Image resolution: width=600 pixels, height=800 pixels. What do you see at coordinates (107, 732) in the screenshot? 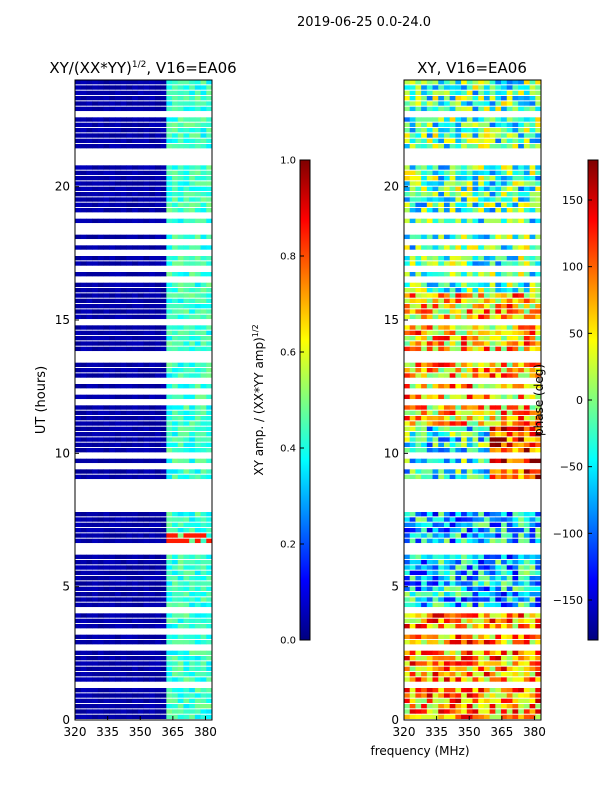
I see `amplitude-xtick-label: 335` at bounding box center [107, 732].